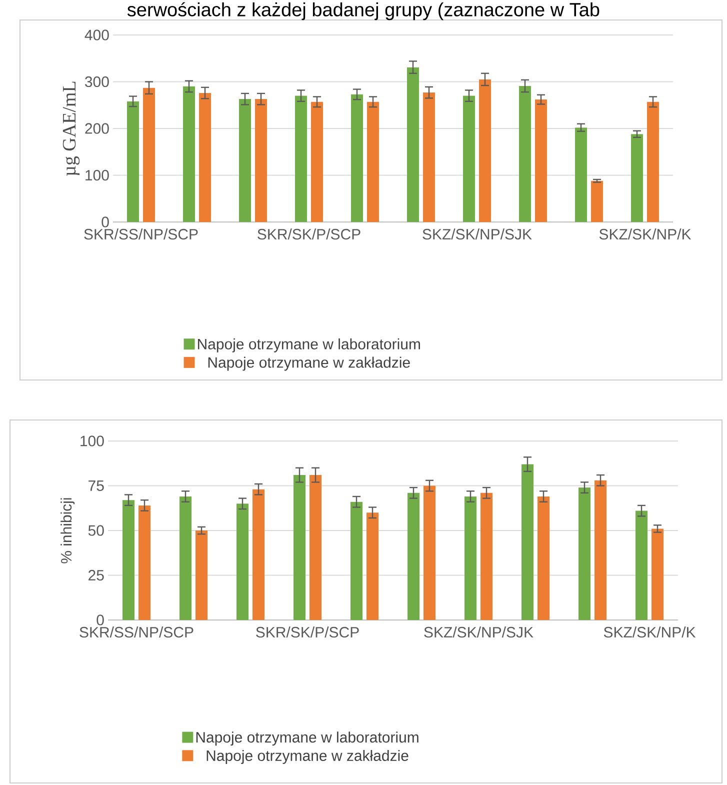  What do you see at coordinates (67, 531) in the screenshot?
I see `y-axis-title: % inhibicji` at bounding box center [67, 531].